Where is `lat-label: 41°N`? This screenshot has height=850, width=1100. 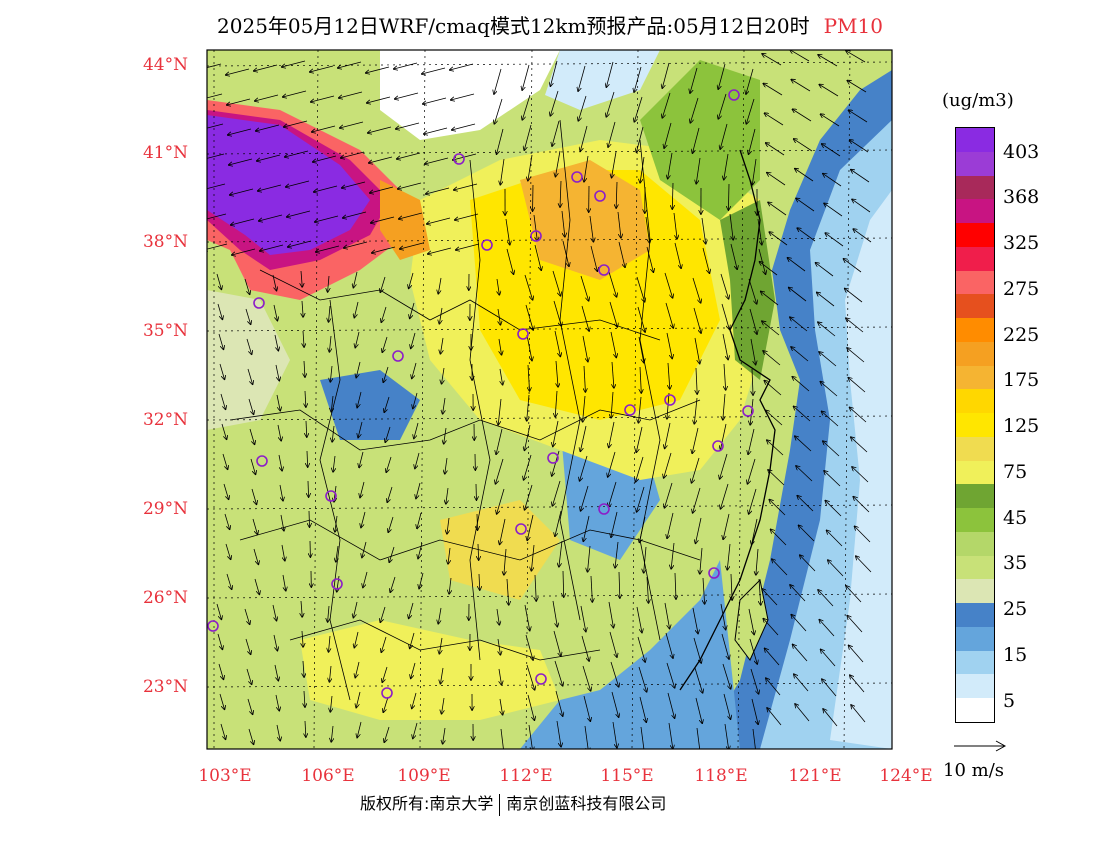
lat-label: 41°N is located at coordinates (165, 153).